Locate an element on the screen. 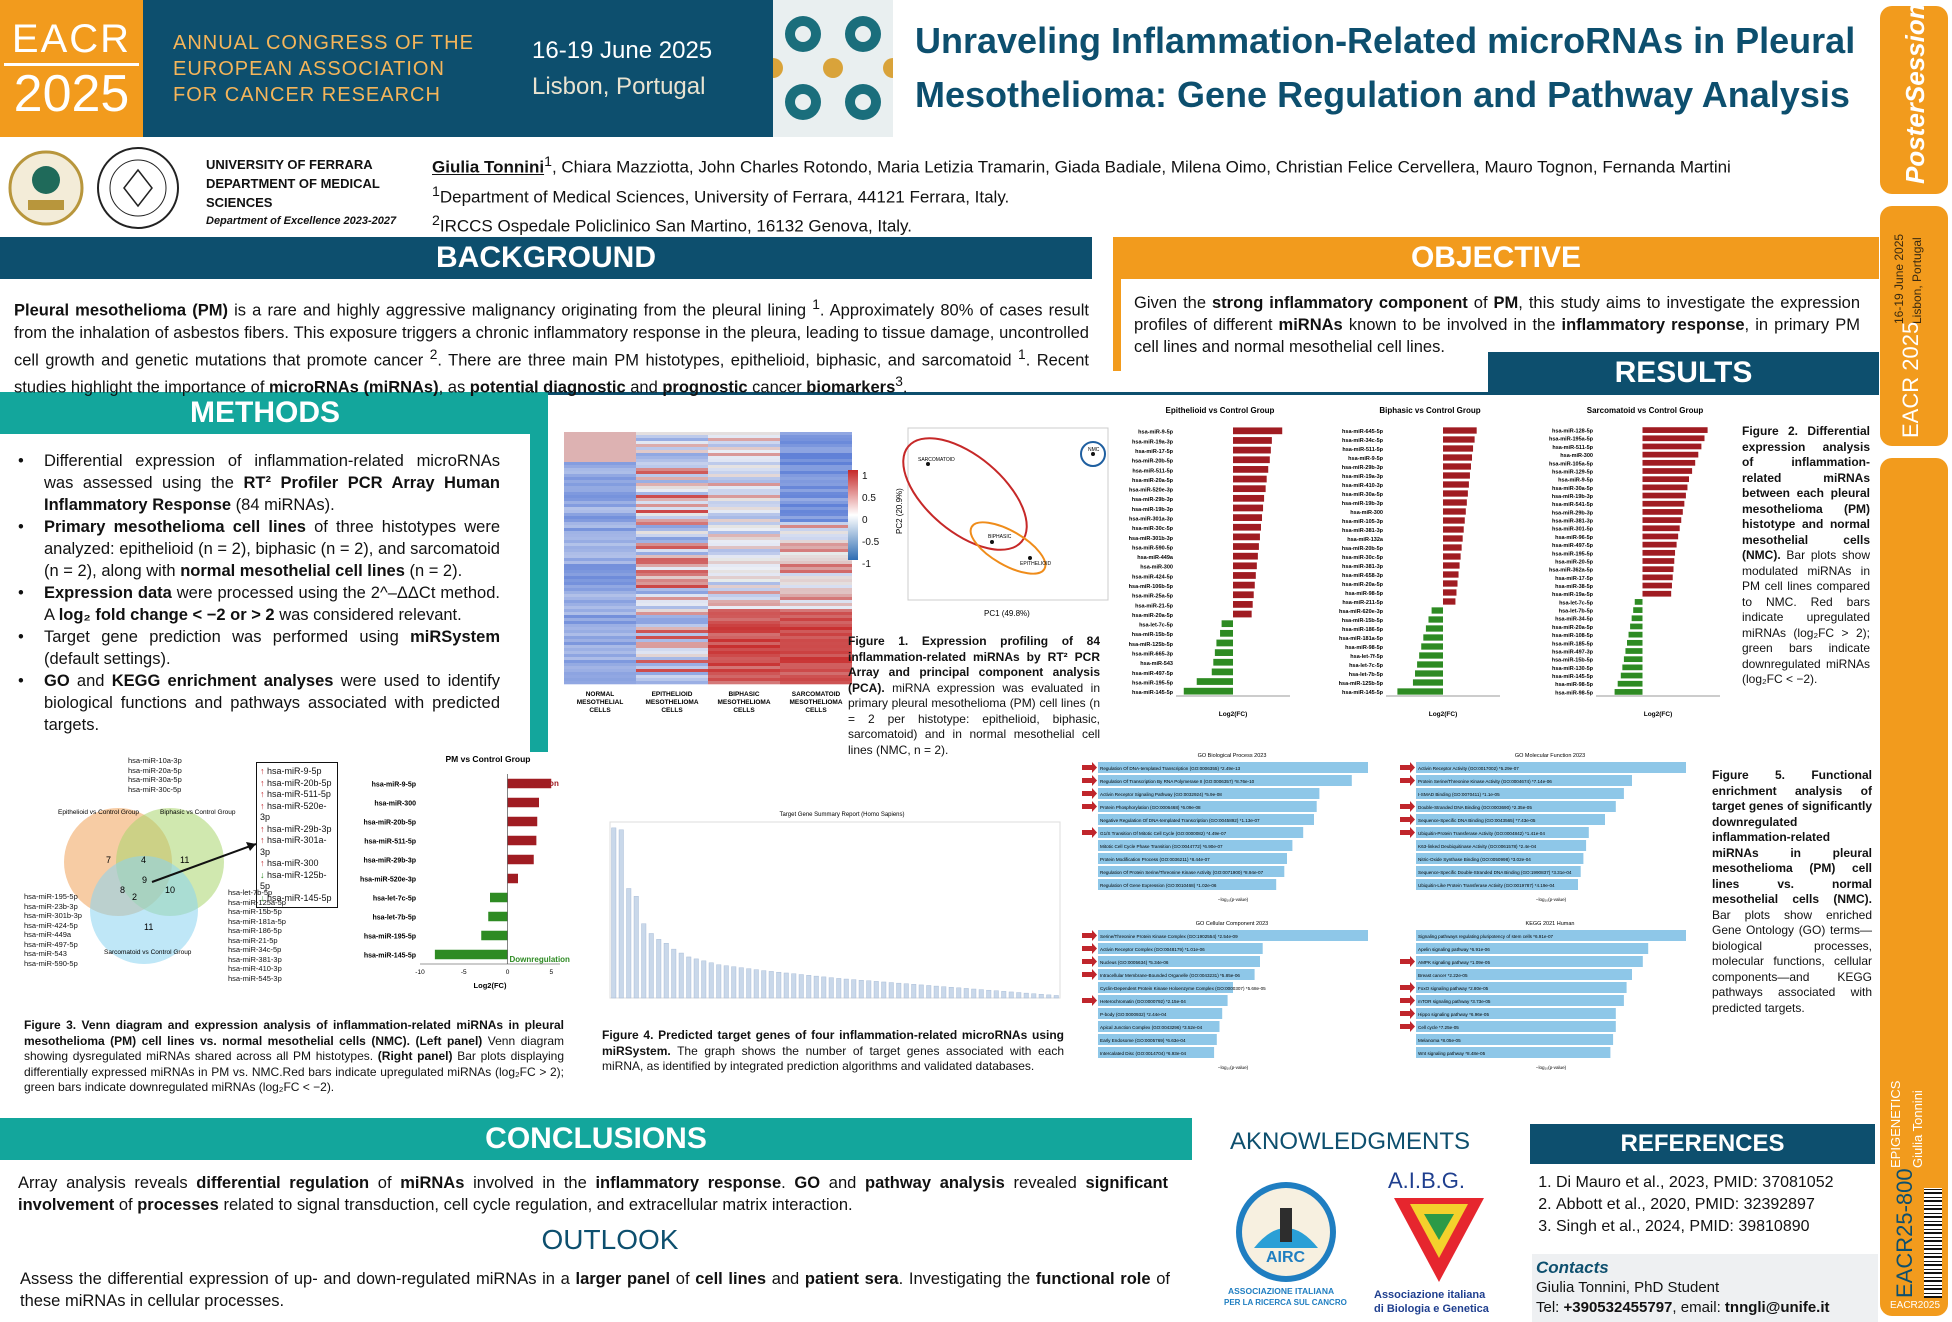 The width and height of the screenshot is (1952, 1322). enrichment-term: FoxO signaling pathway *2.80e-05 is located at coordinates (1453, 988).